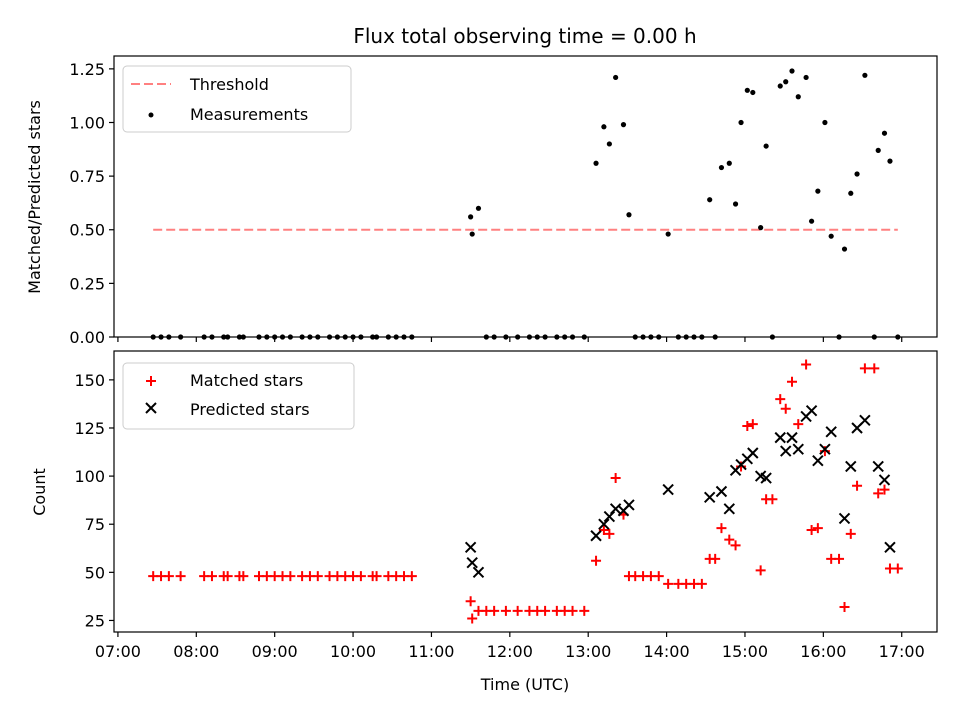  Describe the element at coordinates (250, 409) in the screenshot. I see `predicted-legend-label: Predicted stars` at that location.